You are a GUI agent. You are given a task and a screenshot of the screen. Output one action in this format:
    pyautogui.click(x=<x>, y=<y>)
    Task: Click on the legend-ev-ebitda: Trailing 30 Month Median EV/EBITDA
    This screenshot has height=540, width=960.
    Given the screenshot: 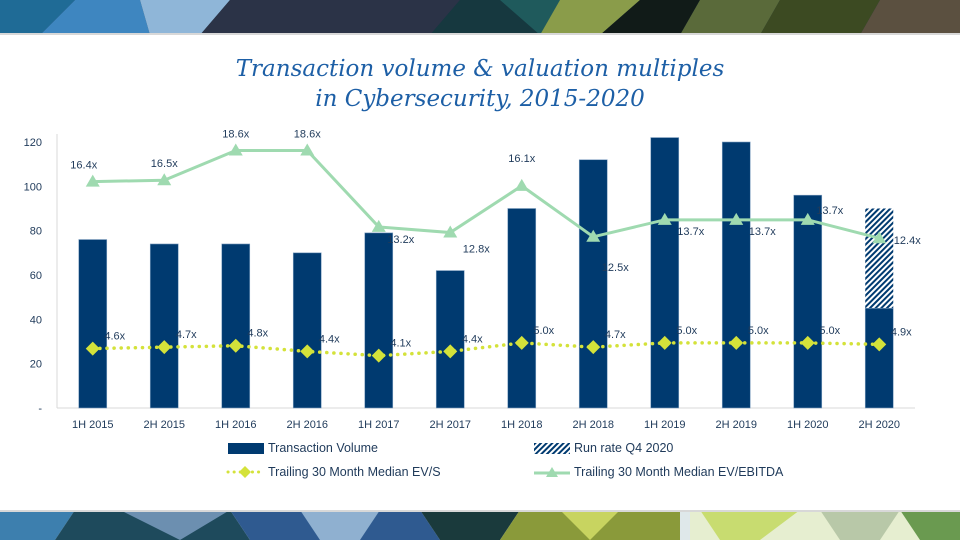 What is the action you would take?
    pyautogui.click(x=658, y=472)
    